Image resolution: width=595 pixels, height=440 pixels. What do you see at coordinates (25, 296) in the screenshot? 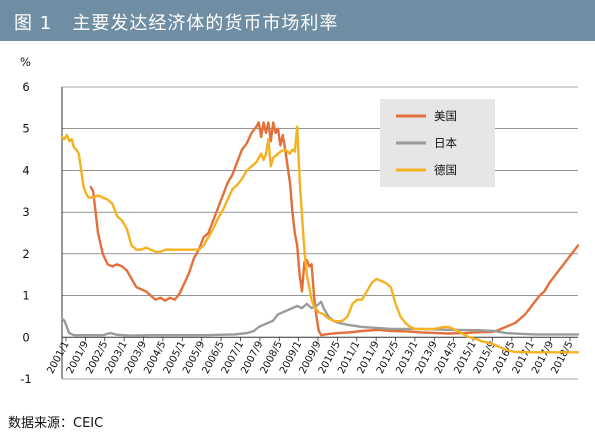
I see `y-tick-label: 1` at bounding box center [25, 296].